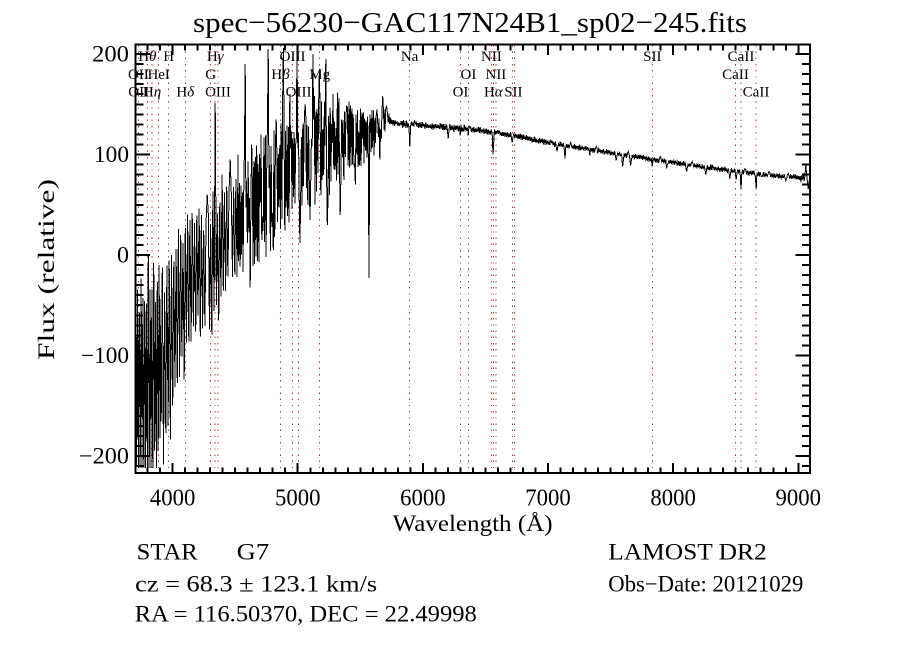 This screenshot has width=900, height=650. I want to click on svg-text: 7000, so click(548, 499).